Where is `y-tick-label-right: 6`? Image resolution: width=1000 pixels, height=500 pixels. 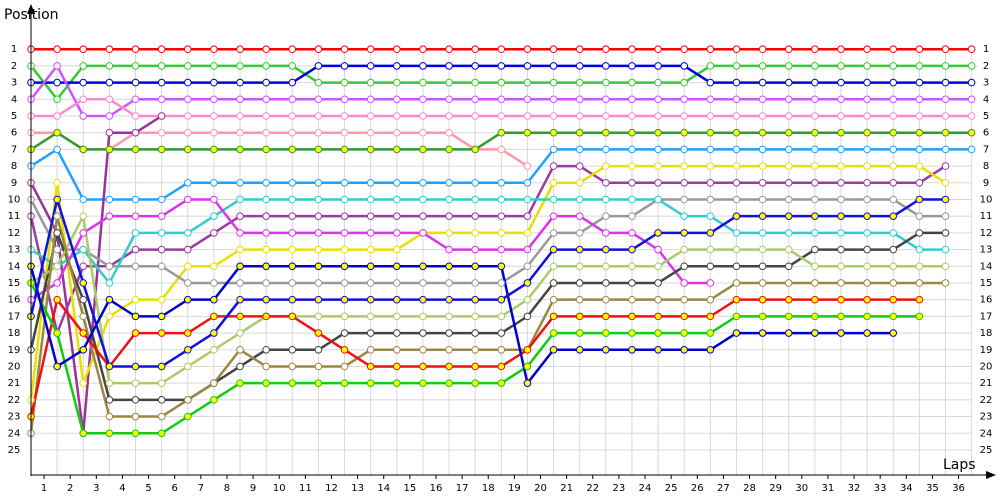
y-tick-label-right: 6 is located at coordinates (986, 133).